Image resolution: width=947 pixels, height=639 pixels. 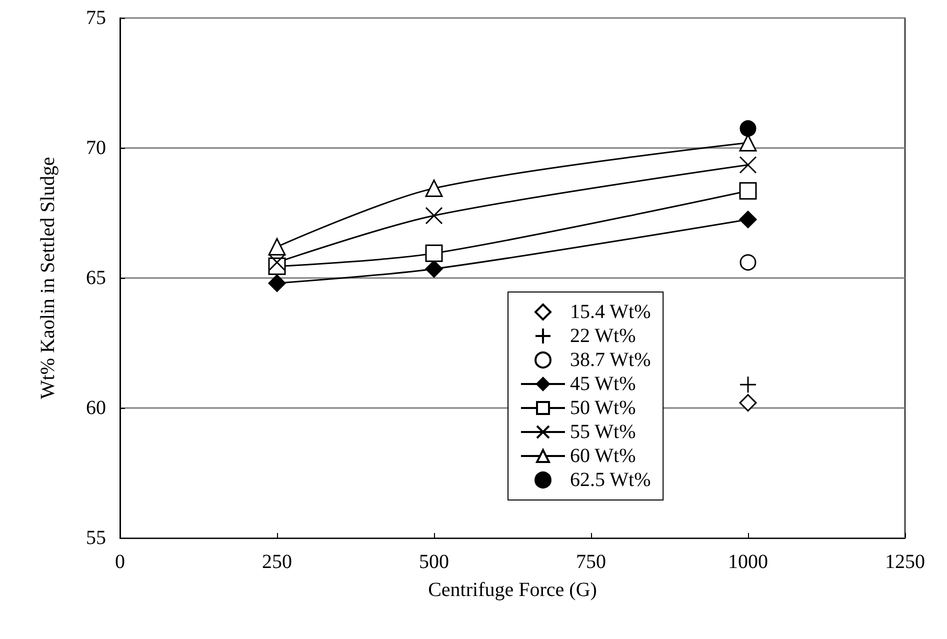 What do you see at coordinates (603, 432) in the screenshot?
I see `legend-label: 55 Wt%` at bounding box center [603, 432].